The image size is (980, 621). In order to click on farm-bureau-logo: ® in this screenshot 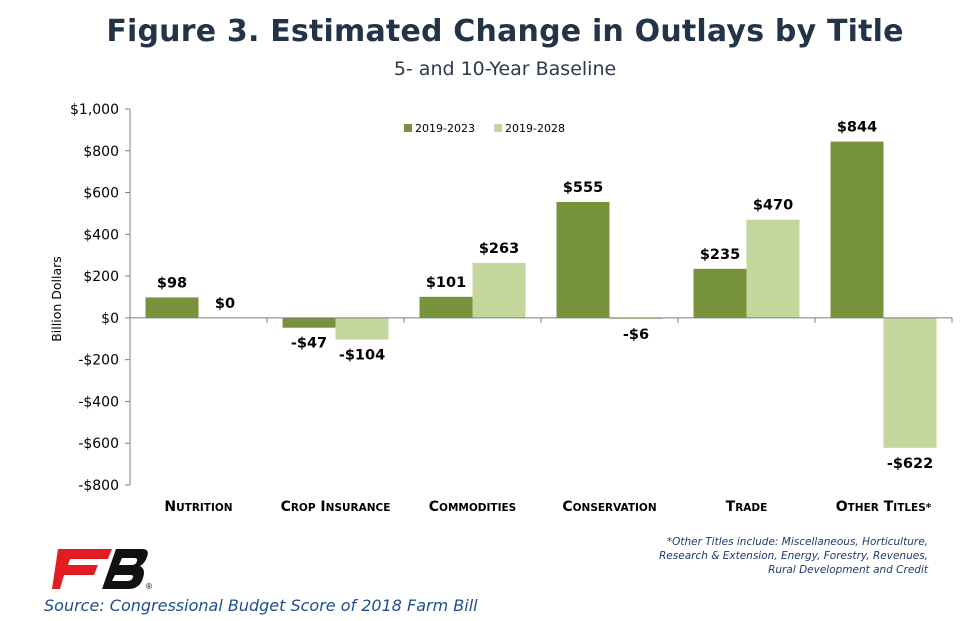, I will do `click(102, 570)`.